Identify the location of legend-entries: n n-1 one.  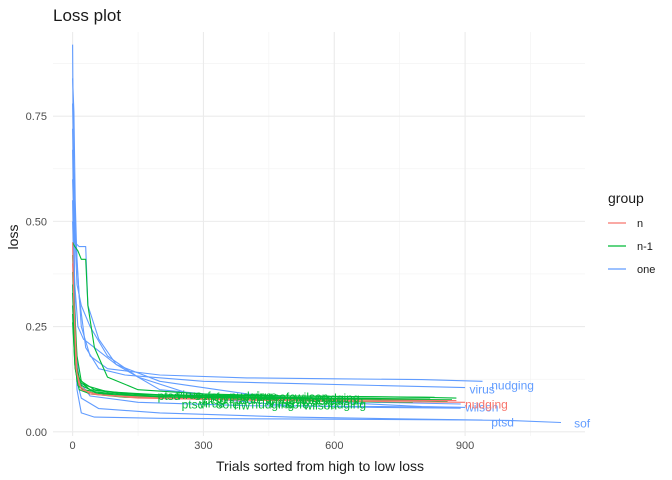
(631, 247).